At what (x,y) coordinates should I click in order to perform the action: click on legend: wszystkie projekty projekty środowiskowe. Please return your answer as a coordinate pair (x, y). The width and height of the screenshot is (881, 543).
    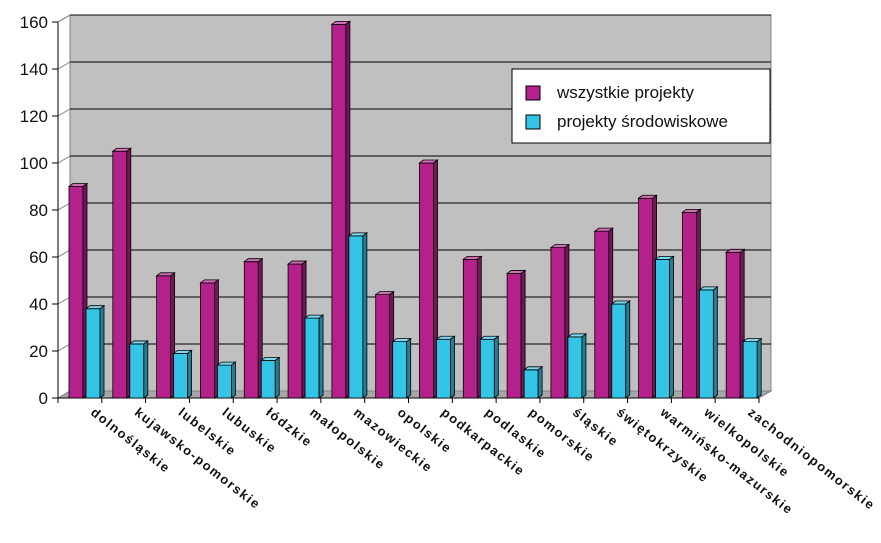
    Looking at the image, I should click on (641, 106).